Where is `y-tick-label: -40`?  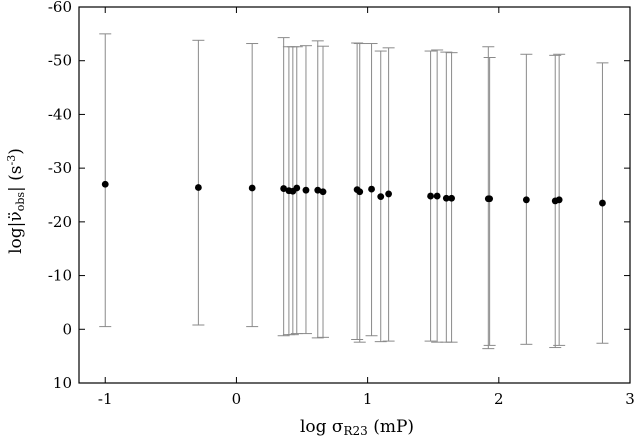 y-tick-label: -40 is located at coordinates (60, 114).